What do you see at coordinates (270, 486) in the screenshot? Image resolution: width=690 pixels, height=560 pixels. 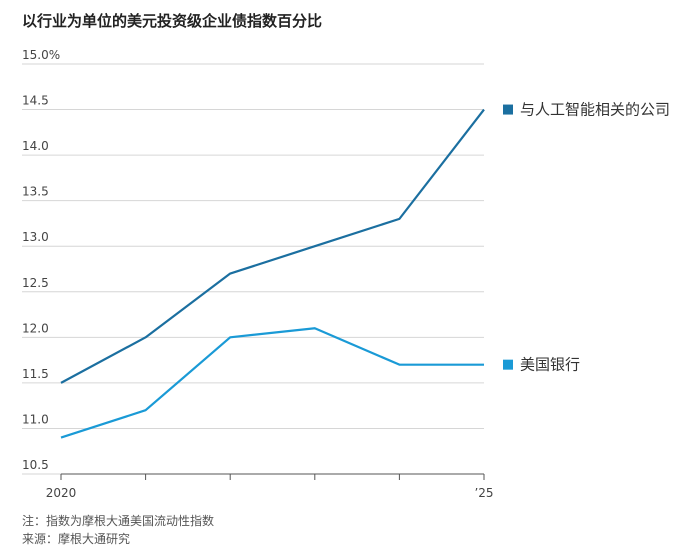 I see `x-axis: 2020 ’25` at bounding box center [270, 486].